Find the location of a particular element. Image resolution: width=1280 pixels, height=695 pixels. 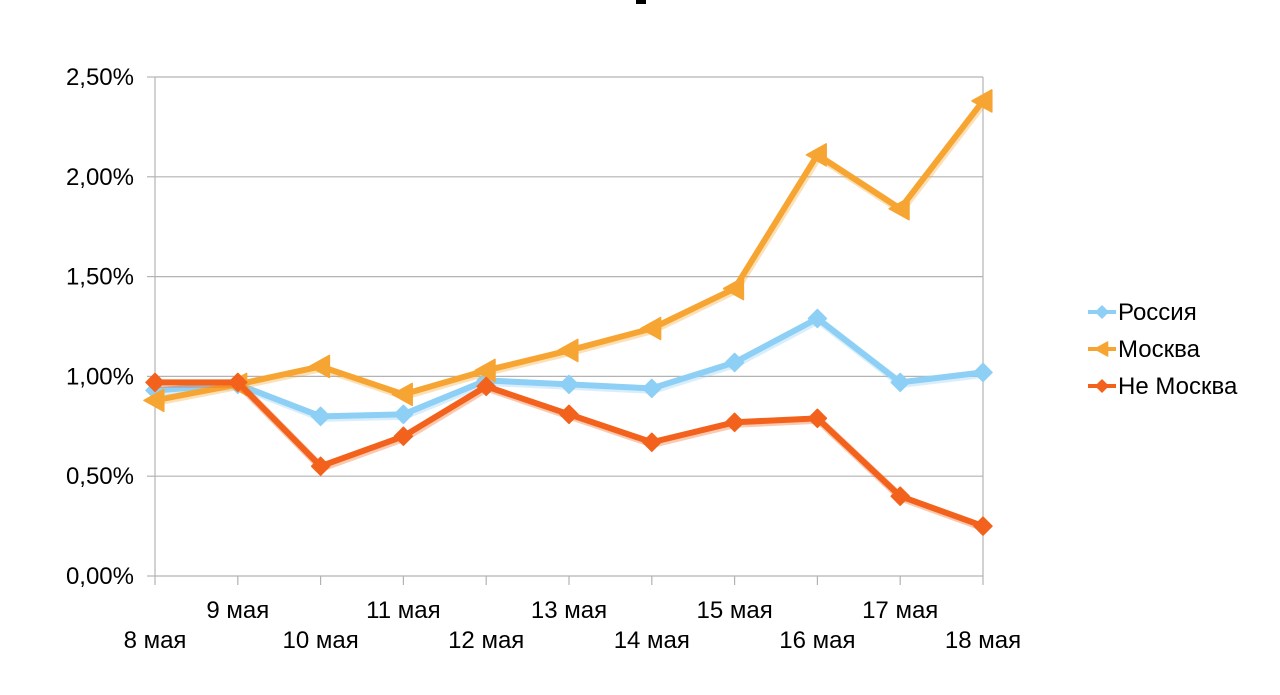

x-tick-label: 9 мая is located at coordinates (237, 610).